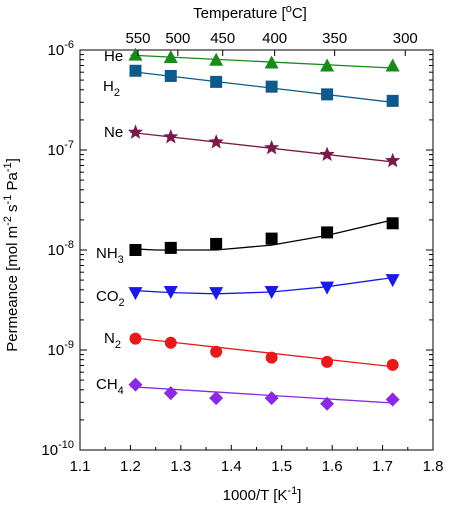  What do you see at coordinates (274, 38) in the screenshot?
I see `top-tick-label: 400` at bounding box center [274, 38].